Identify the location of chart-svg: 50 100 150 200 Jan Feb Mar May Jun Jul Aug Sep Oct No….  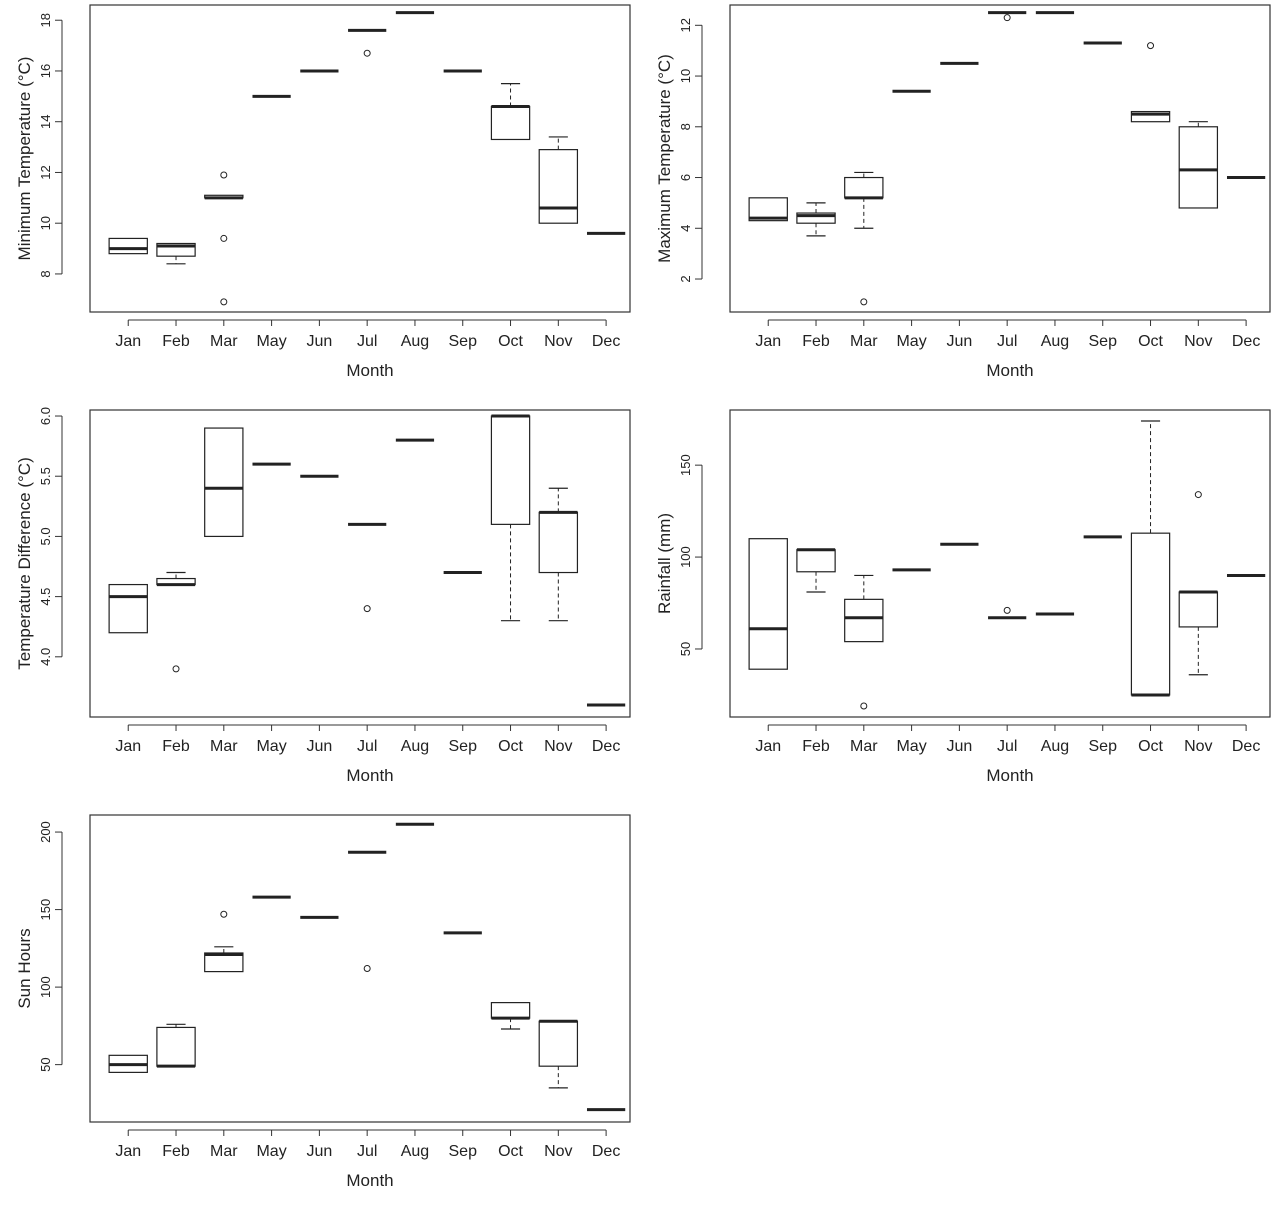
(323, 1002).